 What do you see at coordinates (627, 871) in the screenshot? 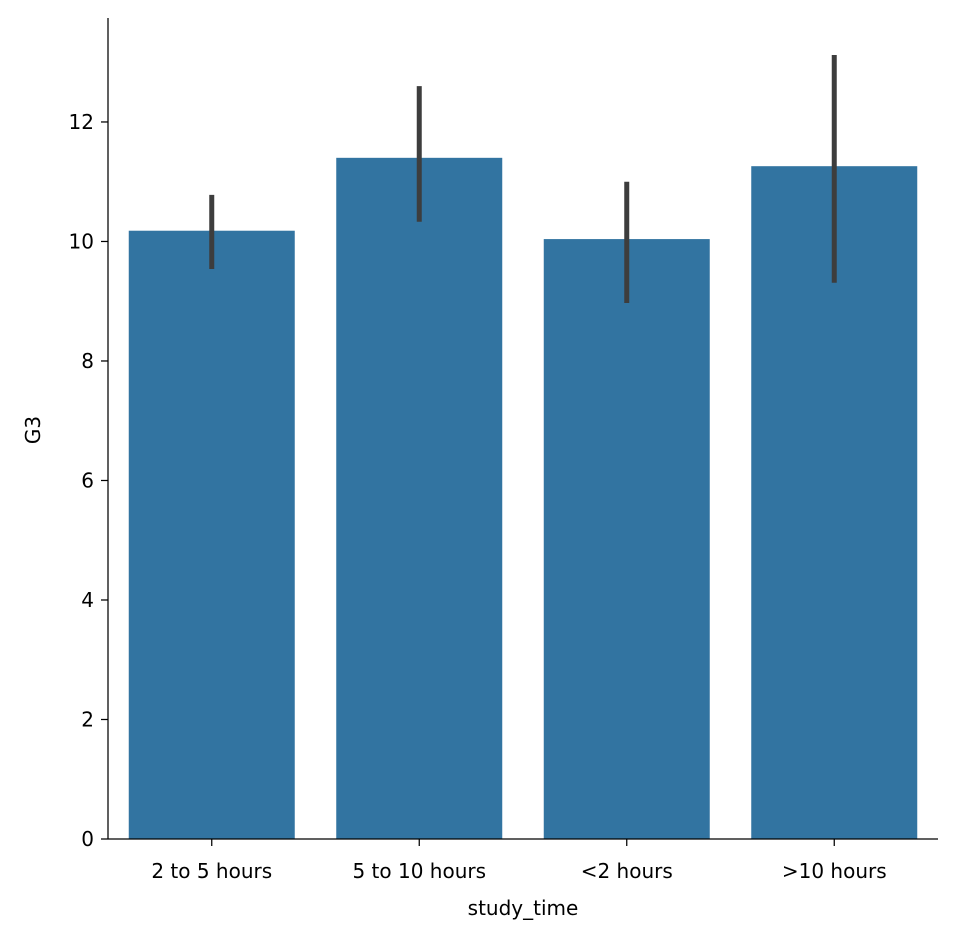
I see `x-tick-label: <2 hours` at bounding box center [627, 871].